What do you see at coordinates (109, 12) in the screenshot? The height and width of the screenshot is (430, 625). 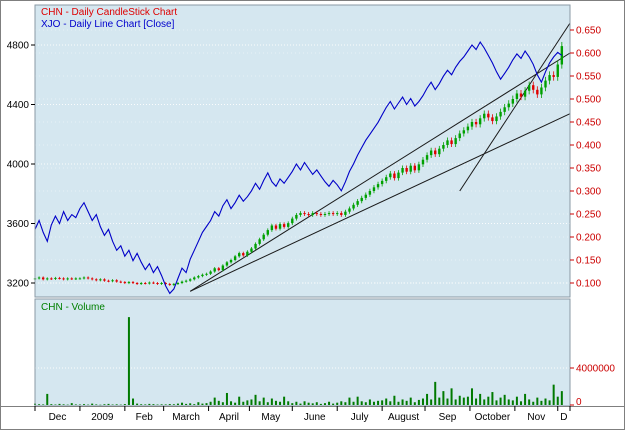 I see `legend-chn-candlestick: CHN - Daily CandleStick Chart` at bounding box center [109, 12].